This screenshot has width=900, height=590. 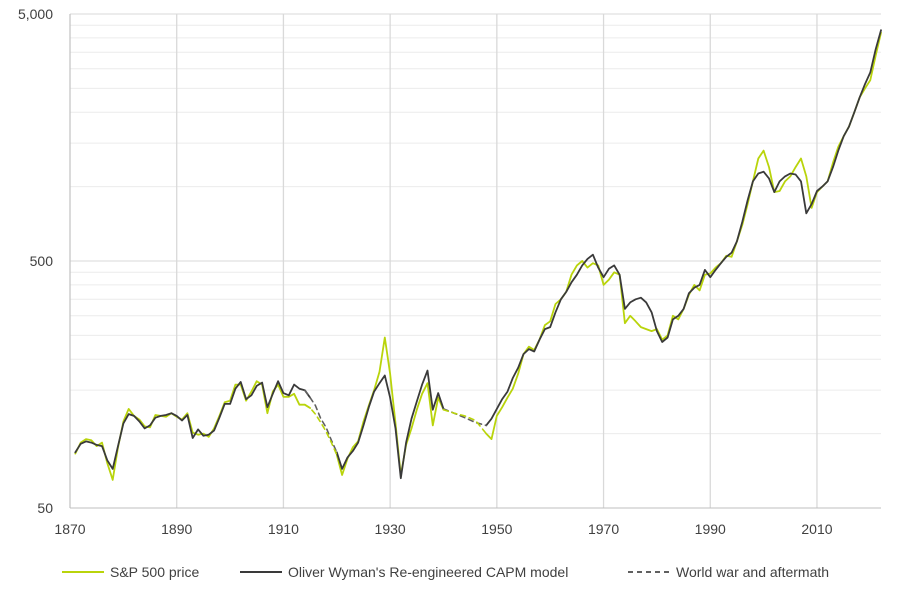 I want to click on y-tick-label: 500, so click(x=42, y=261).